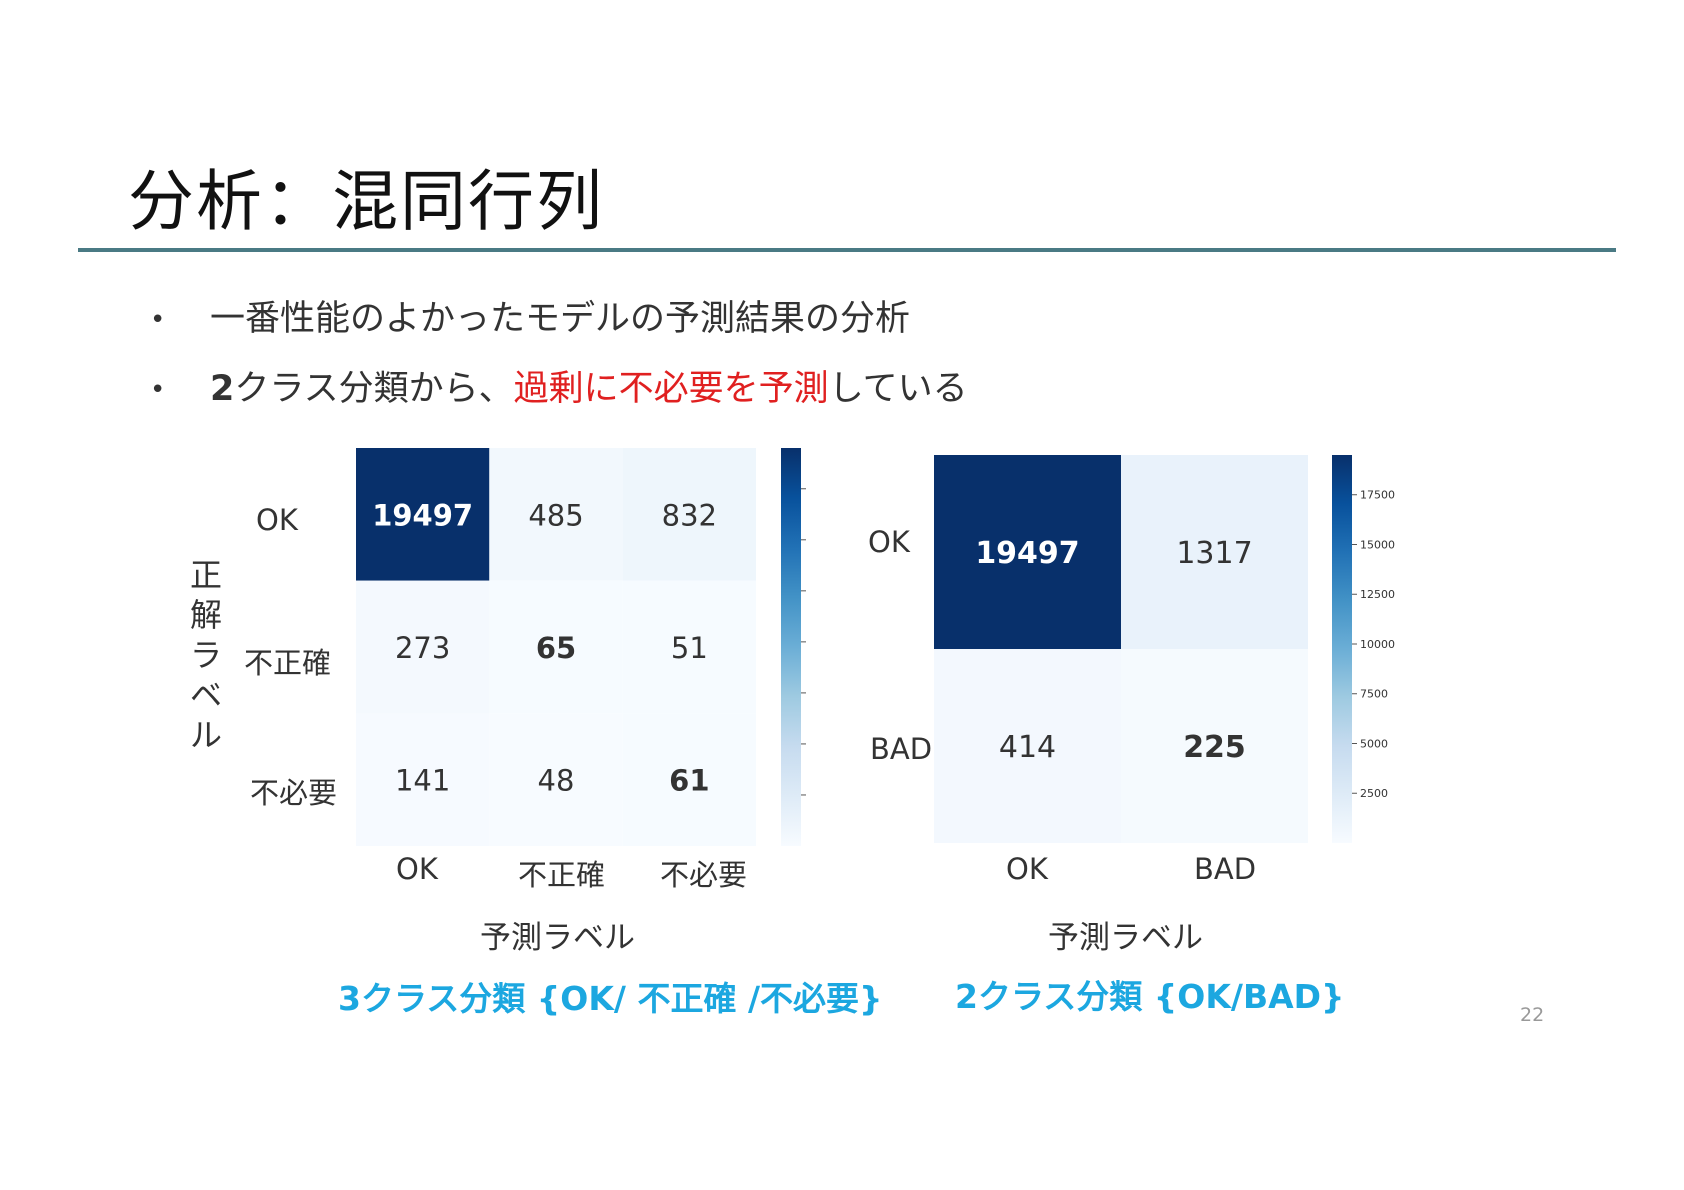 Image resolution: width=1684 pixels, height=1190 pixels. Describe the element at coordinates (1374, 694) in the screenshot. I see `colorbar-tick-label: 7500` at that location.